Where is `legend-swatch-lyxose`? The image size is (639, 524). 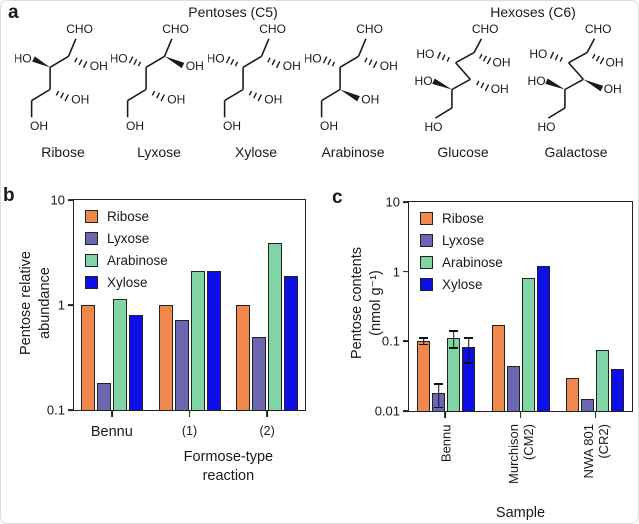
legend-swatch-lyxose is located at coordinates (426, 240).